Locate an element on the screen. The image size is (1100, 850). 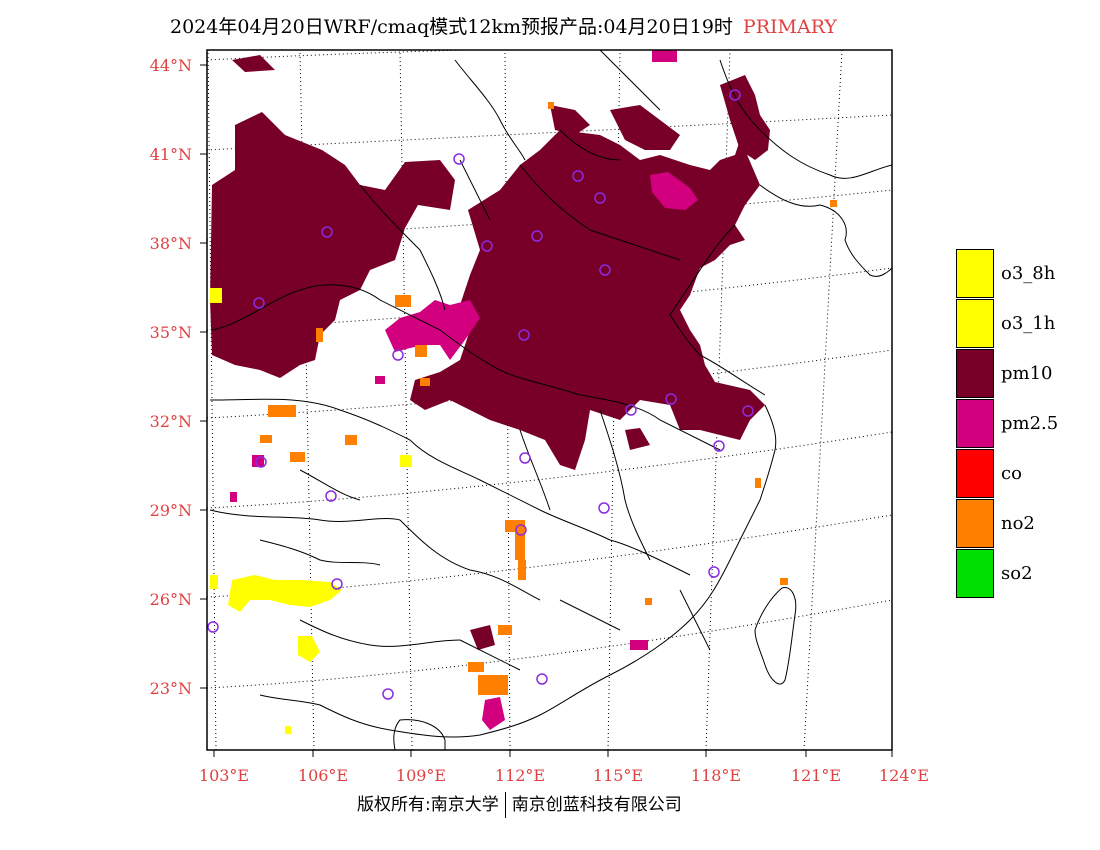
lon-label-124: 124°E is located at coordinates (904, 775).